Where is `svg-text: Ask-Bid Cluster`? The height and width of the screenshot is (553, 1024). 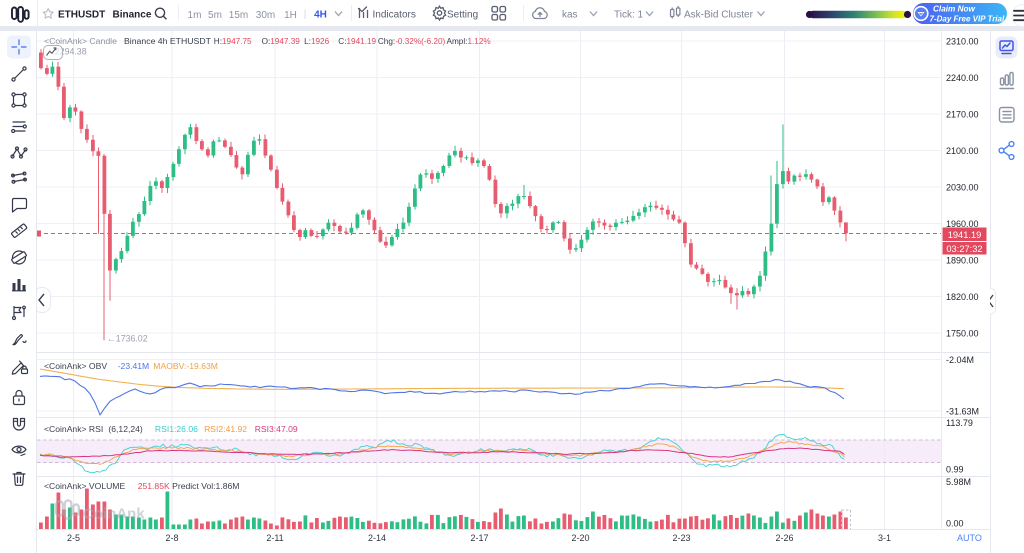
svg-text: Ask-Bid Cluster is located at coordinates (719, 15).